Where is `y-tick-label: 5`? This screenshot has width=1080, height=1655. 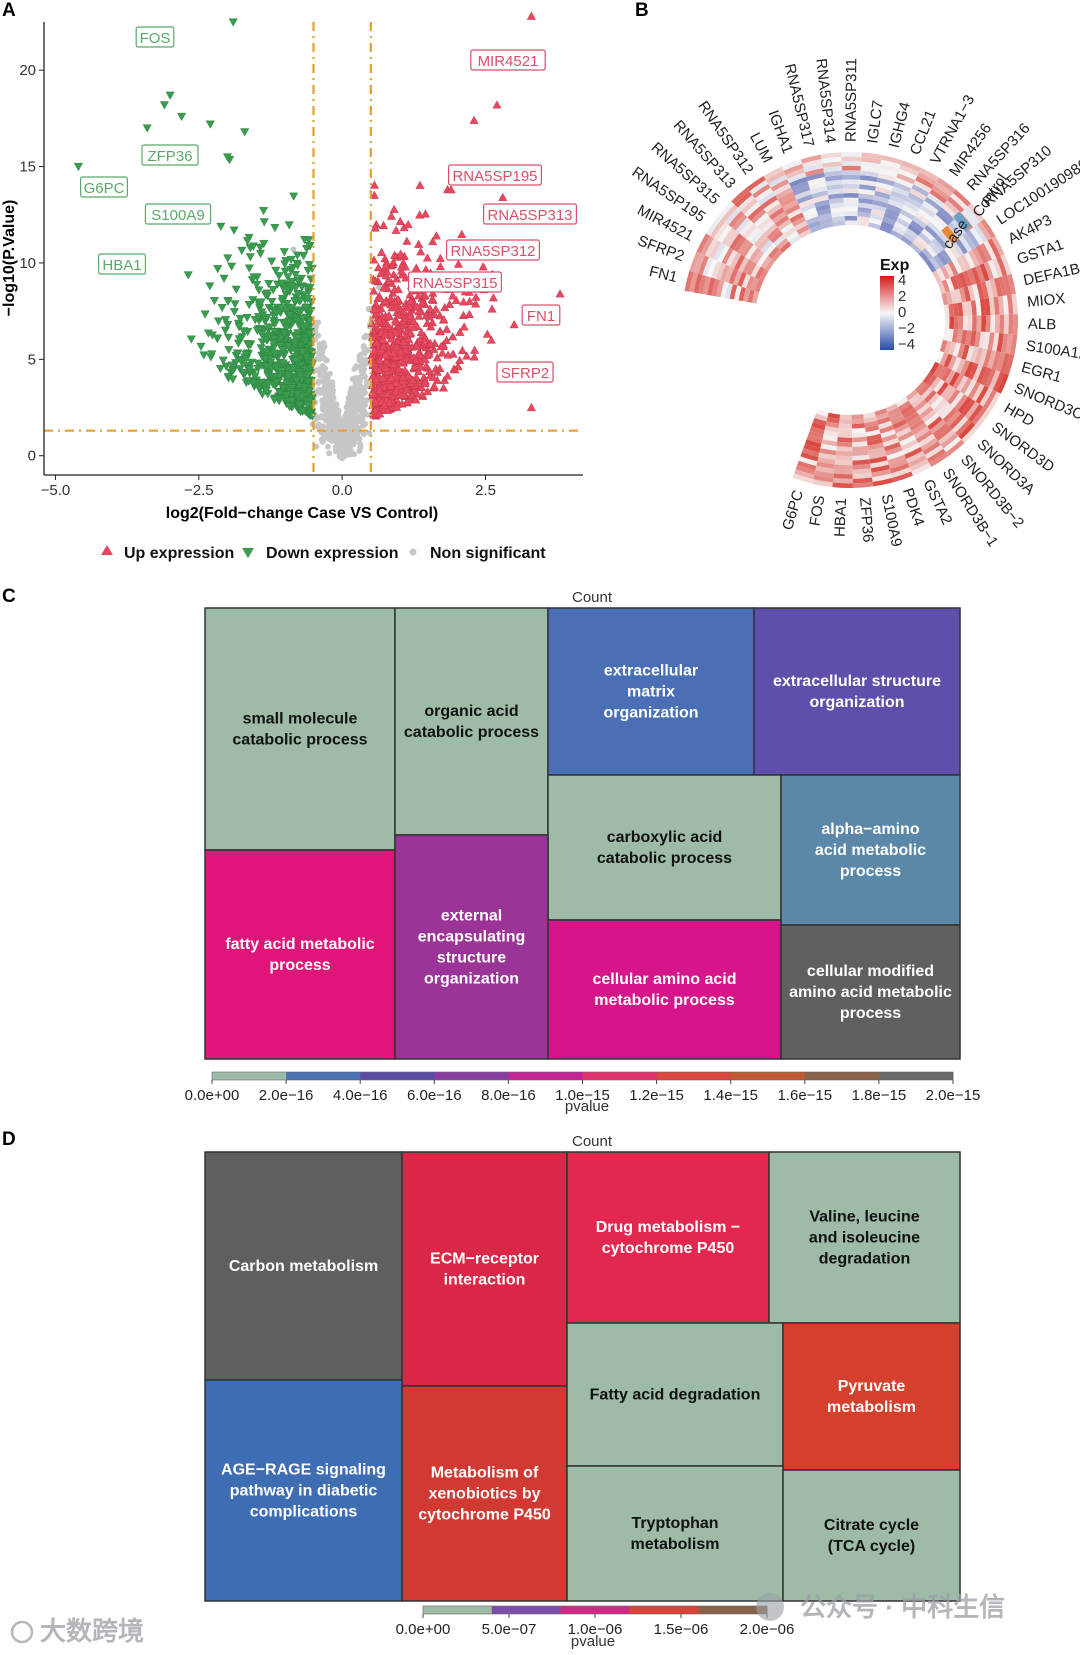
y-tick-label: 5 is located at coordinates (32, 359).